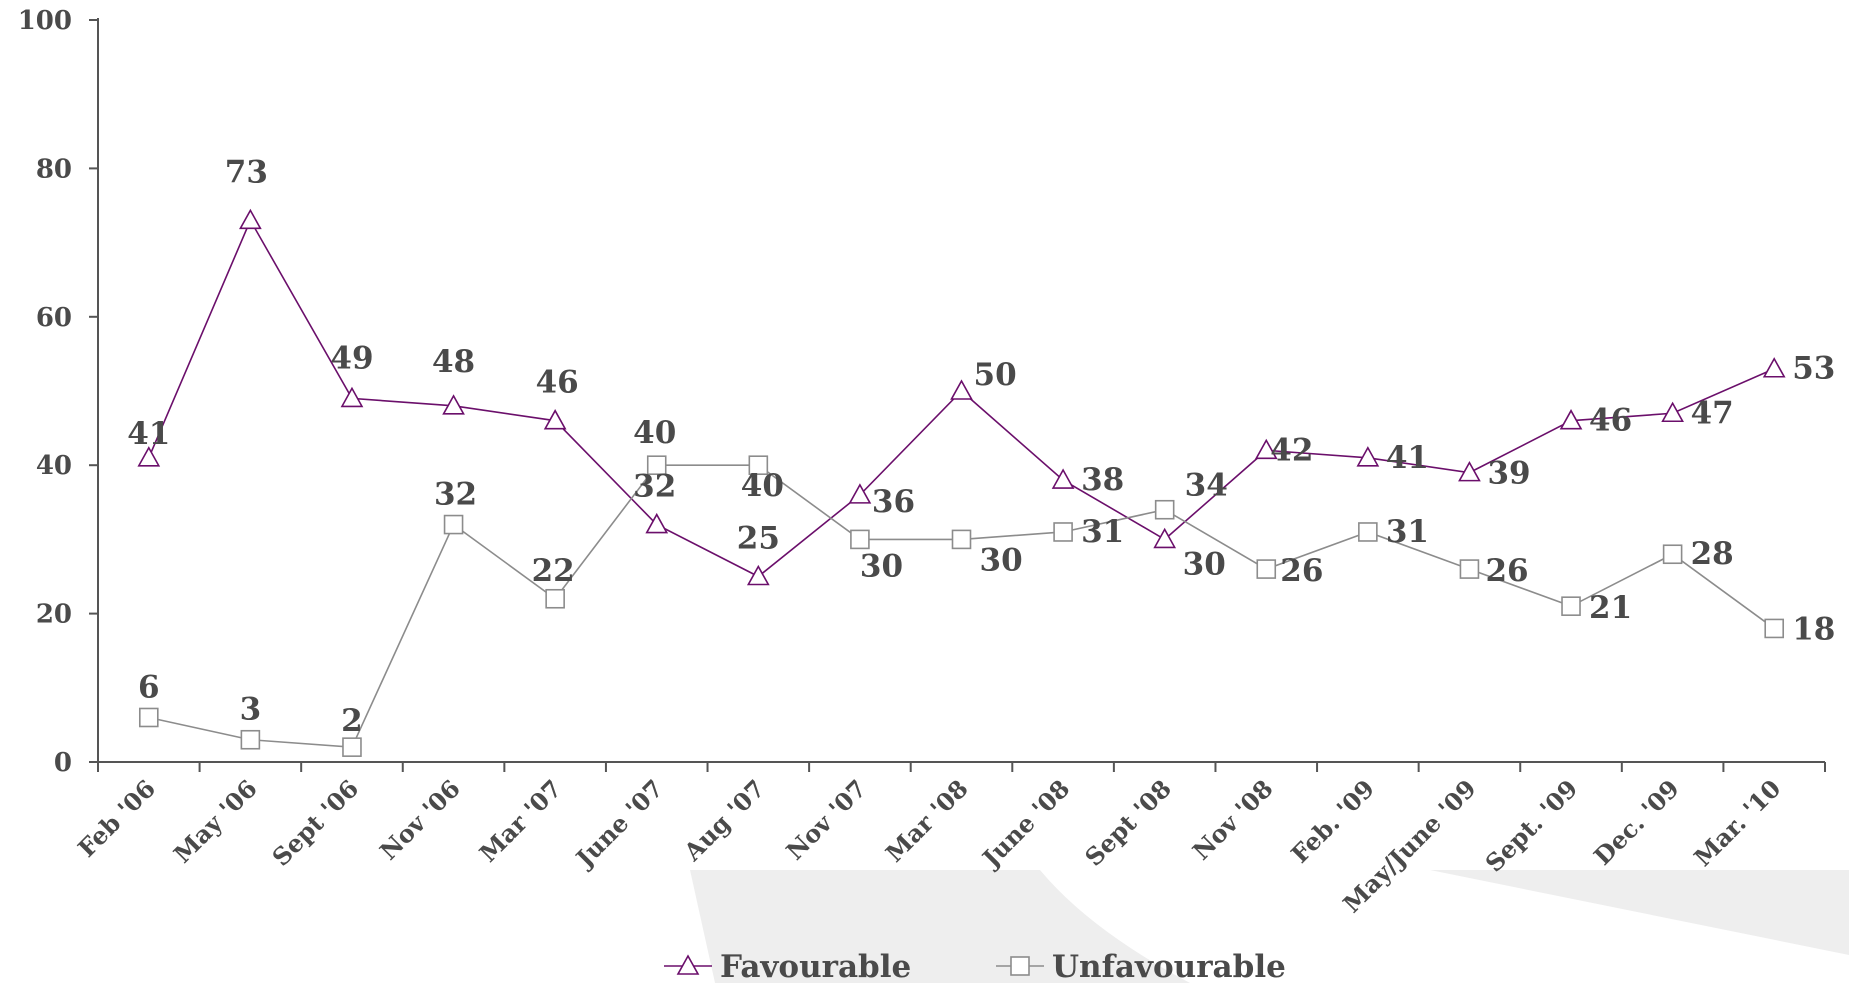 This screenshot has width=1849, height=988. Describe the element at coordinates (45, 21) in the screenshot. I see `y-tick-label: 100` at that location.